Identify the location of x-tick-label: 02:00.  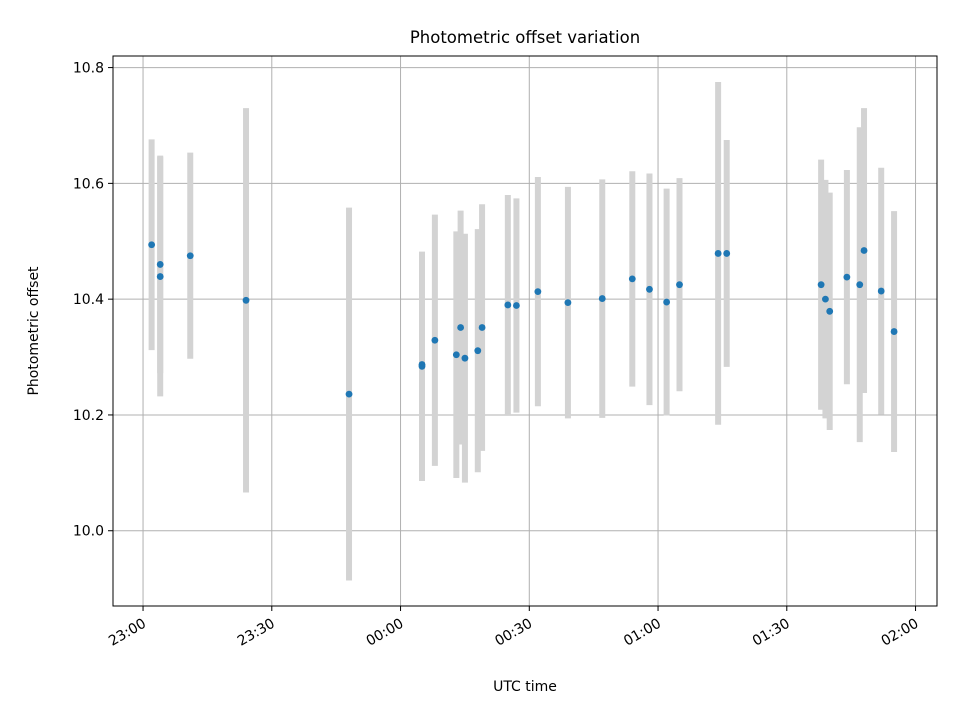
(900, 633).